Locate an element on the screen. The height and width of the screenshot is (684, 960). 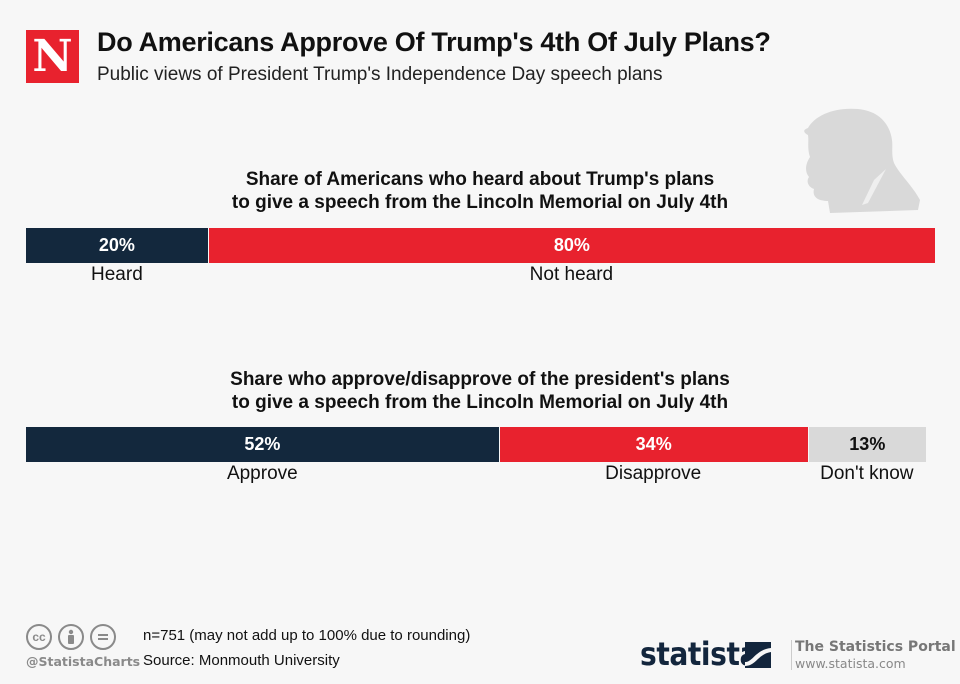
chart2-stacked-bar: 52% 34% 13% is located at coordinates (480, 444).